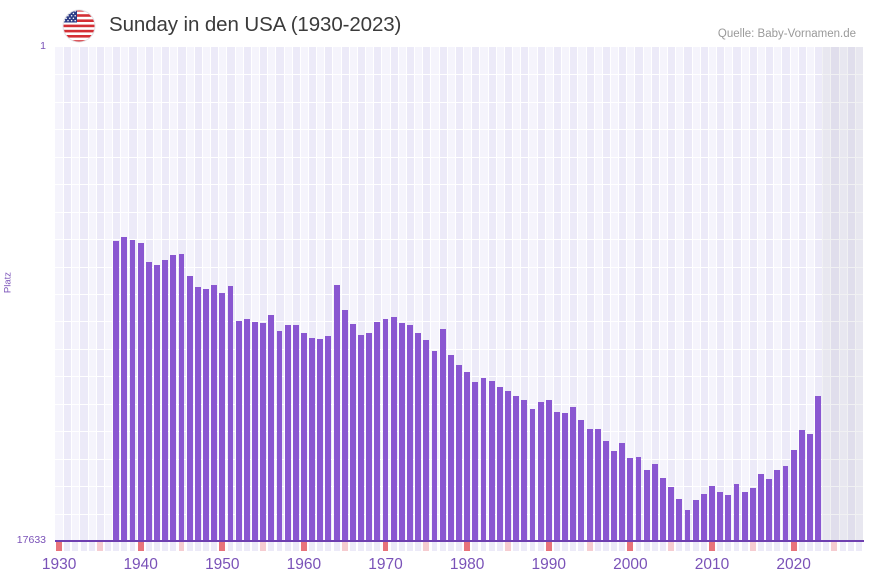 The width and height of the screenshot is (873, 587). What do you see at coordinates (630, 564) in the screenshot?
I see `x-axis-label: 2000` at bounding box center [630, 564].